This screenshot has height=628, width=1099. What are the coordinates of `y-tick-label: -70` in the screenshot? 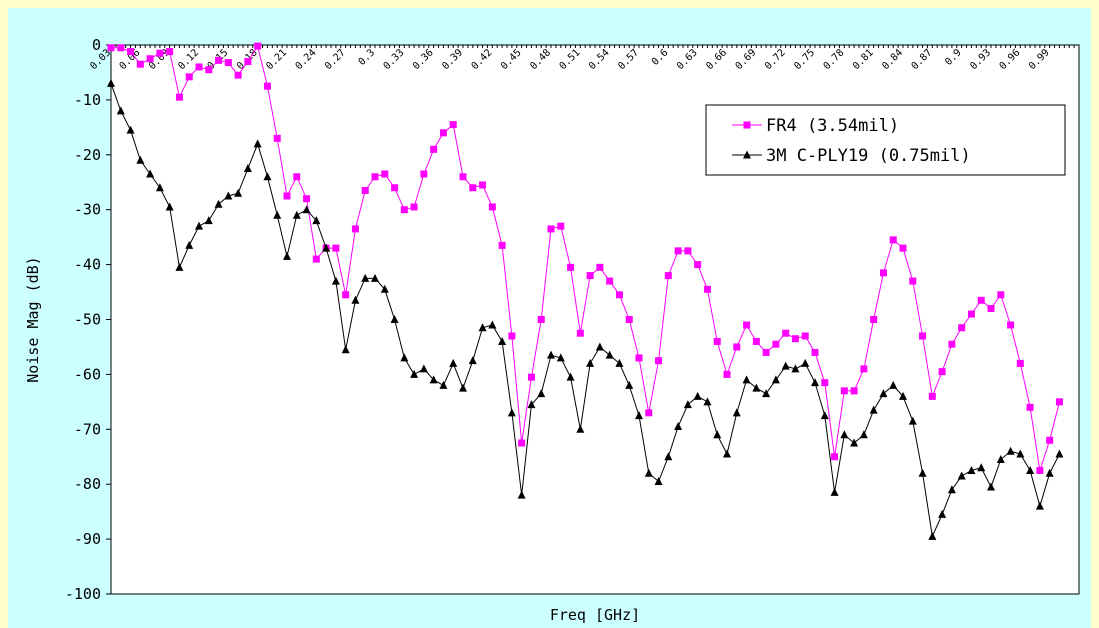 It's located at (87, 429).